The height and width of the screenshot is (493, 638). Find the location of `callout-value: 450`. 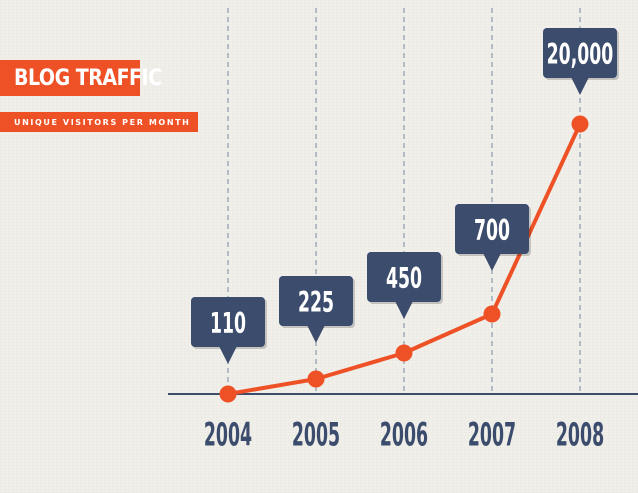

callout-value: 450 is located at coordinates (404, 278).